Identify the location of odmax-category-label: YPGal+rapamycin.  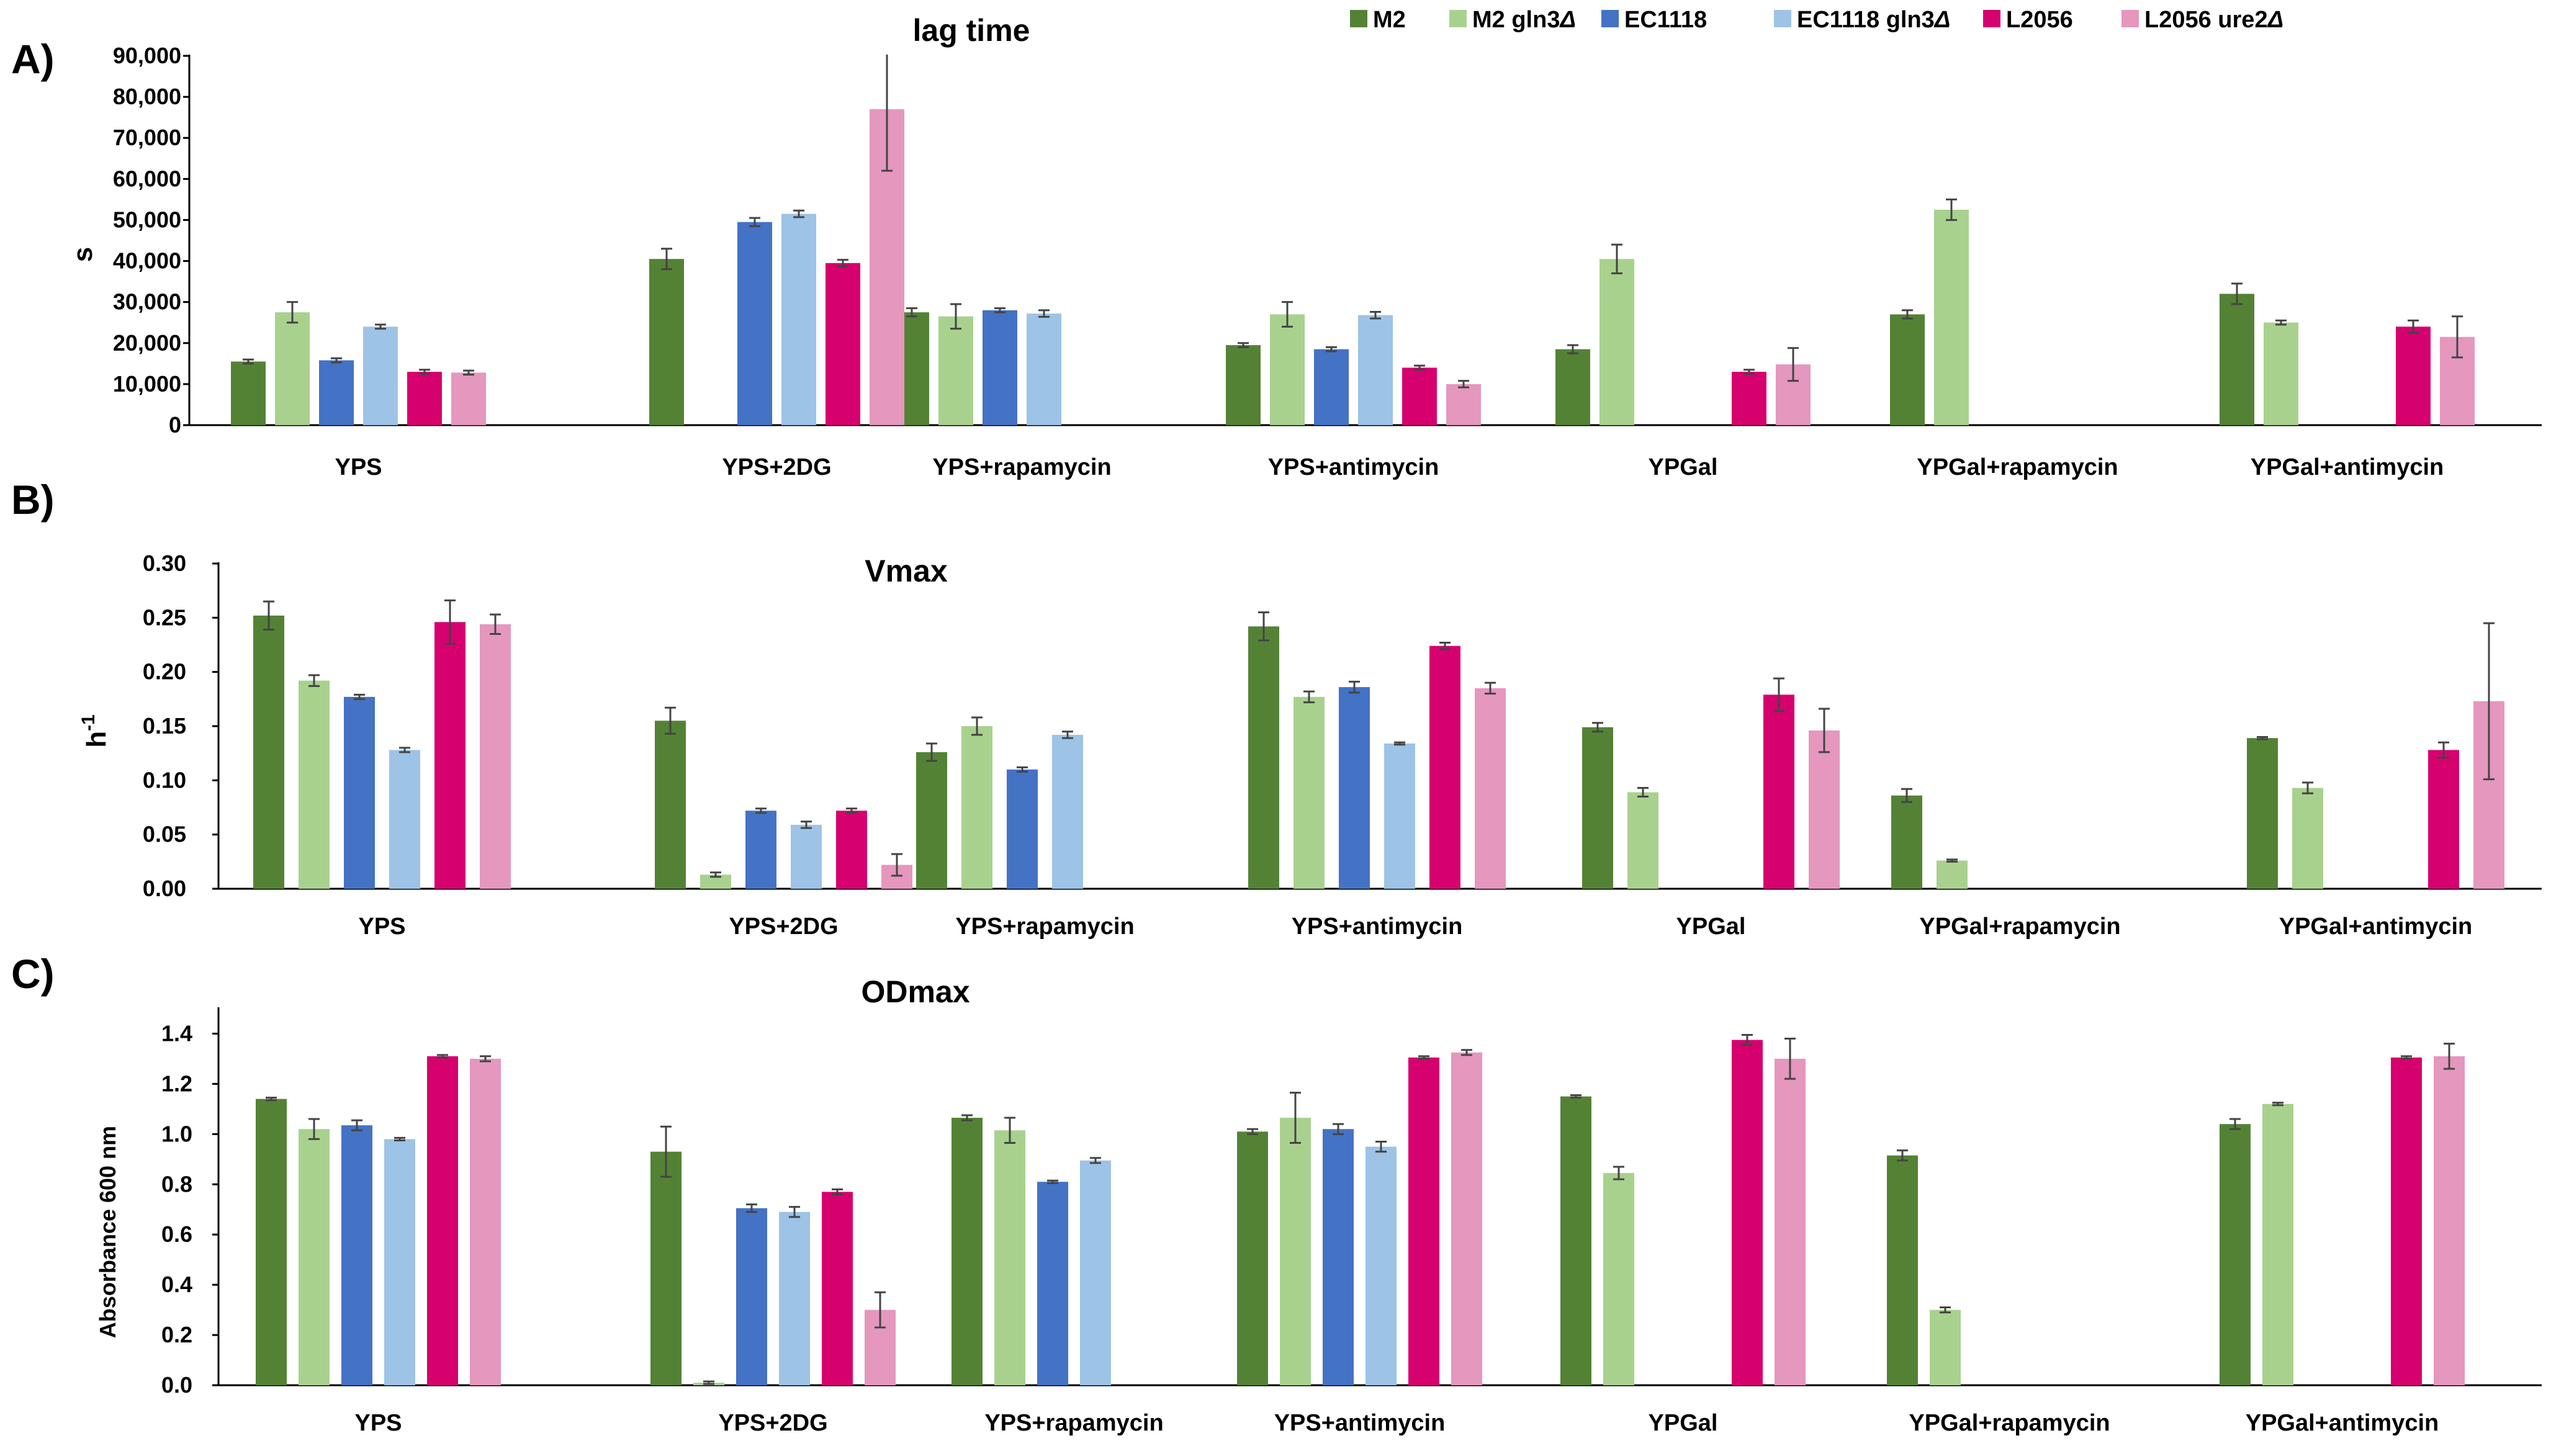
(2009, 1423).